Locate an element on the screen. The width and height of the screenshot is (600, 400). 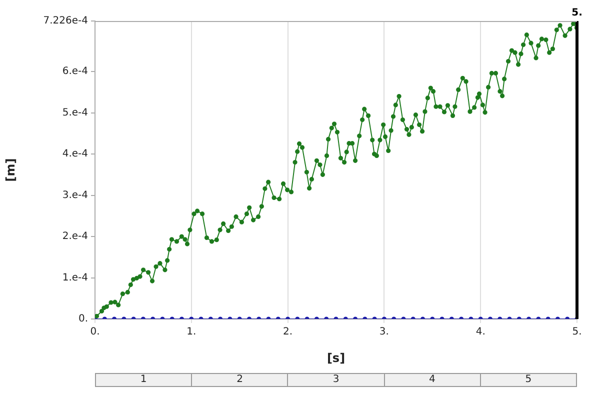
x-tick-label: 0. is located at coordinates (95, 332).